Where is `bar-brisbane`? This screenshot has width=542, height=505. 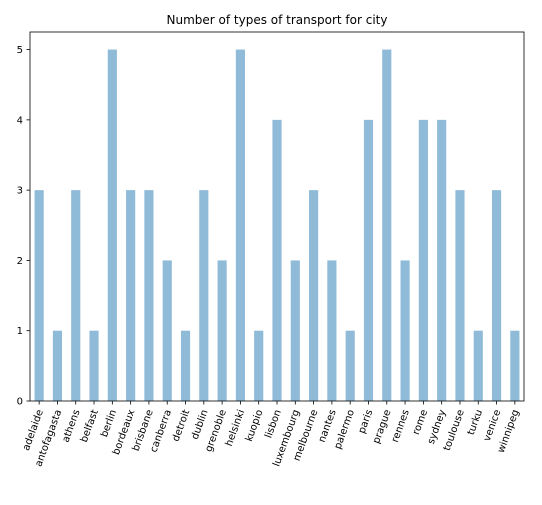
bar-brisbane is located at coordinates (149, 295).